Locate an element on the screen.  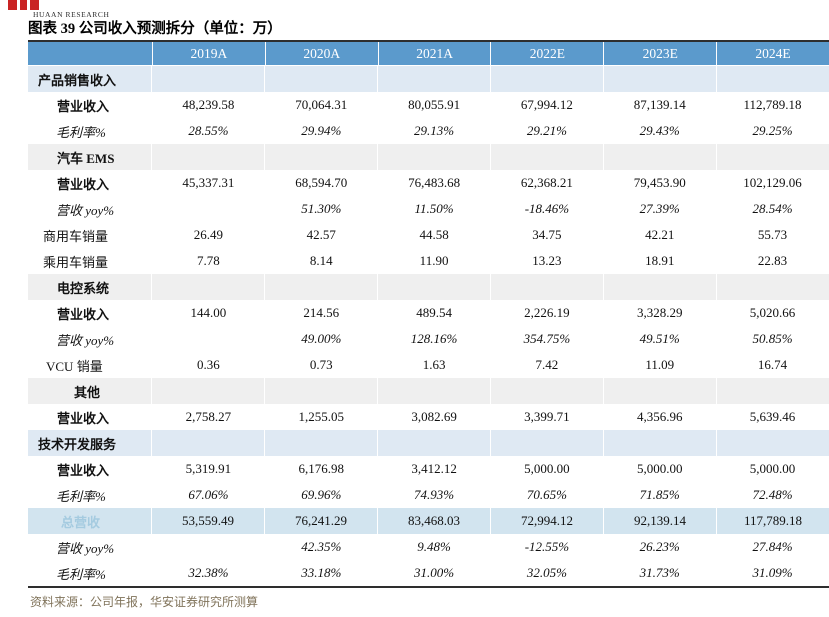
table-row: 营收 yoy% 42.35% 9.48% -12.55% 26.23% 27.84% is located at coordinates (428, 547).